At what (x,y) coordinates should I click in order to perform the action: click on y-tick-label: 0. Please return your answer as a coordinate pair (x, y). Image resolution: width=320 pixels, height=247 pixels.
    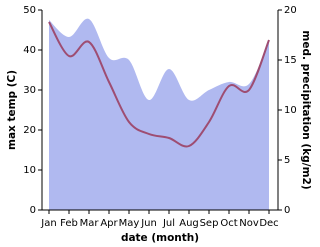
    Looking at the image, I should click on (33, 210).